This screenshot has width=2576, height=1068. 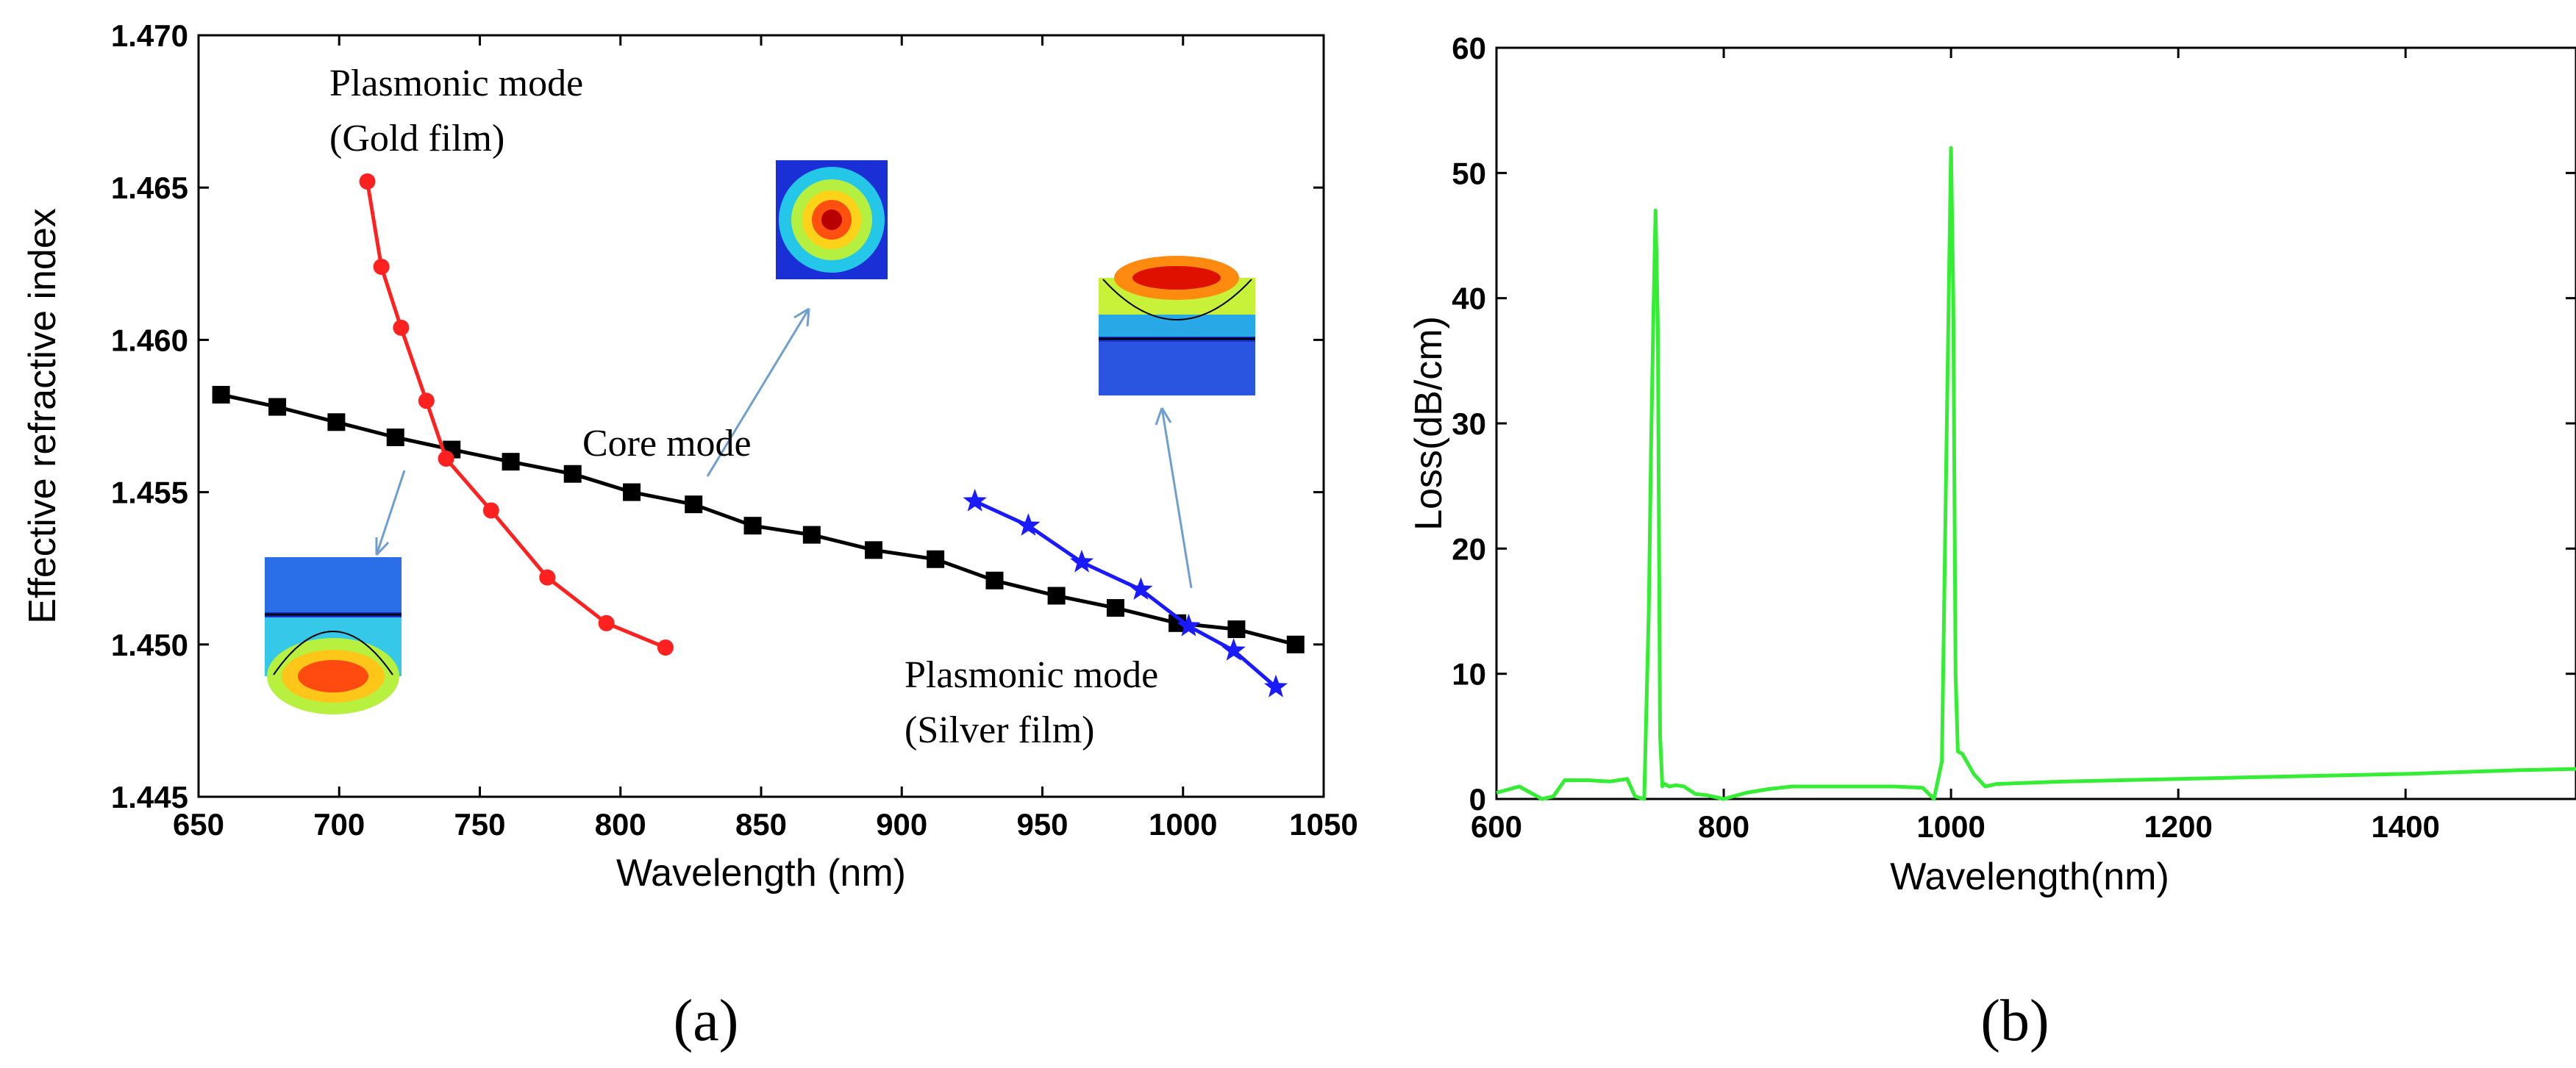 What do you see at coordinates (149, 188) in the screenshot?
I see `a-y-tick-label: 1.465` at bounding box center [149, 188].